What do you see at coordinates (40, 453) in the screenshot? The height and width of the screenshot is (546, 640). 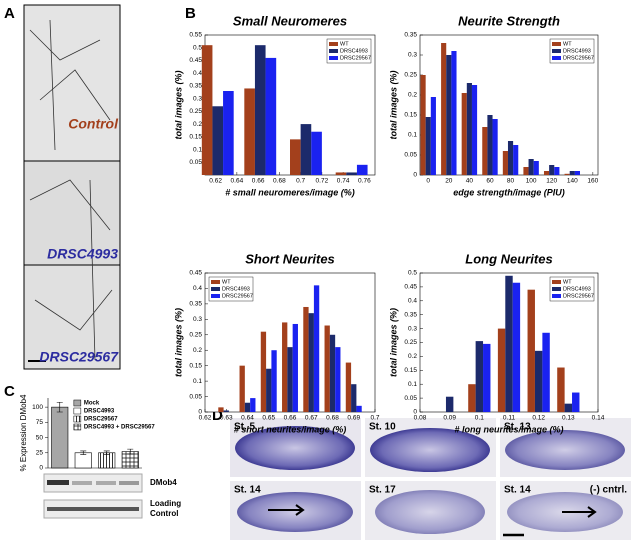 I see `y-tick-label: 25` at bounding box center [40, 453].